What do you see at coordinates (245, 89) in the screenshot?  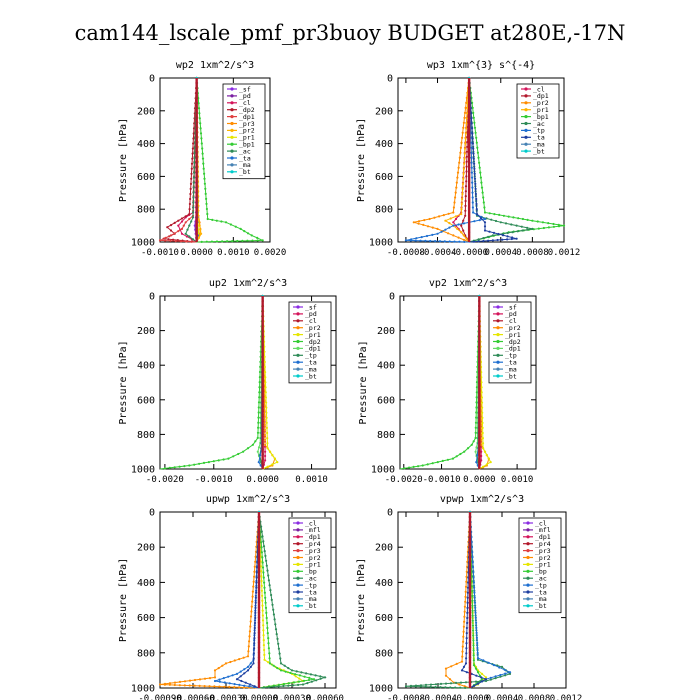 I see `legend-entry: _sf` at bounding box center [245, 89].